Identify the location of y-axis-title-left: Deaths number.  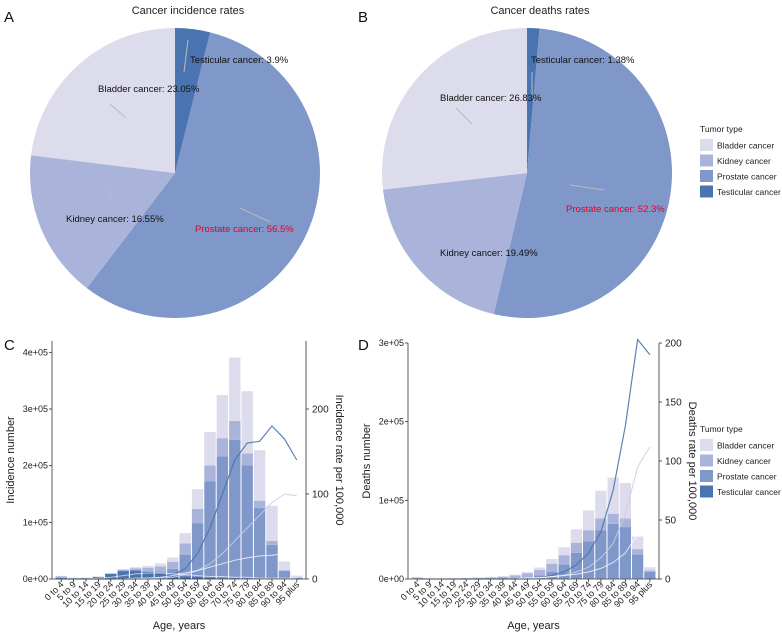
(367, 461).